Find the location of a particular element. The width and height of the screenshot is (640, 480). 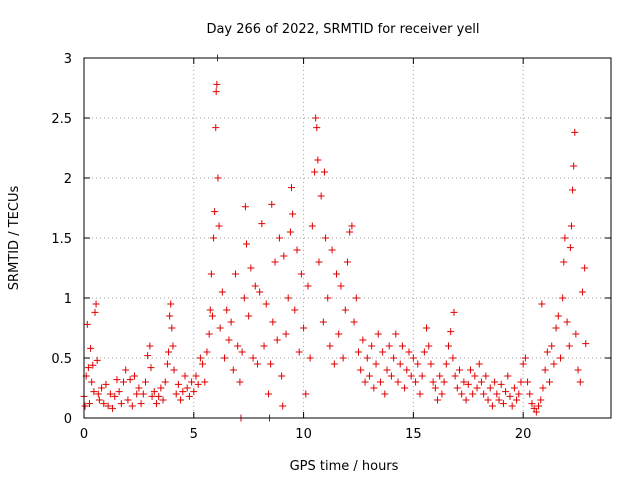

y-axis-label: SRMTID / TECUs is located at coordinates (14, 238).